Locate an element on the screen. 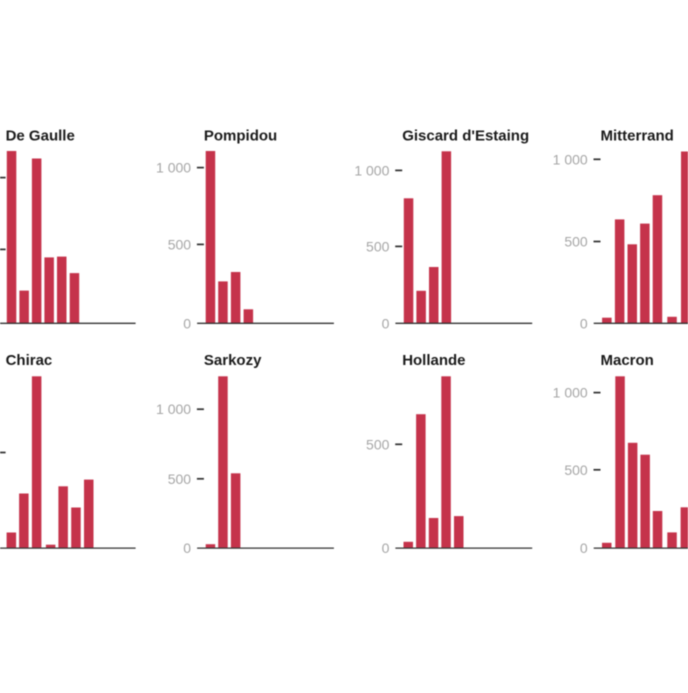  svg-text: Chirac is located at coordinates (29, 360).